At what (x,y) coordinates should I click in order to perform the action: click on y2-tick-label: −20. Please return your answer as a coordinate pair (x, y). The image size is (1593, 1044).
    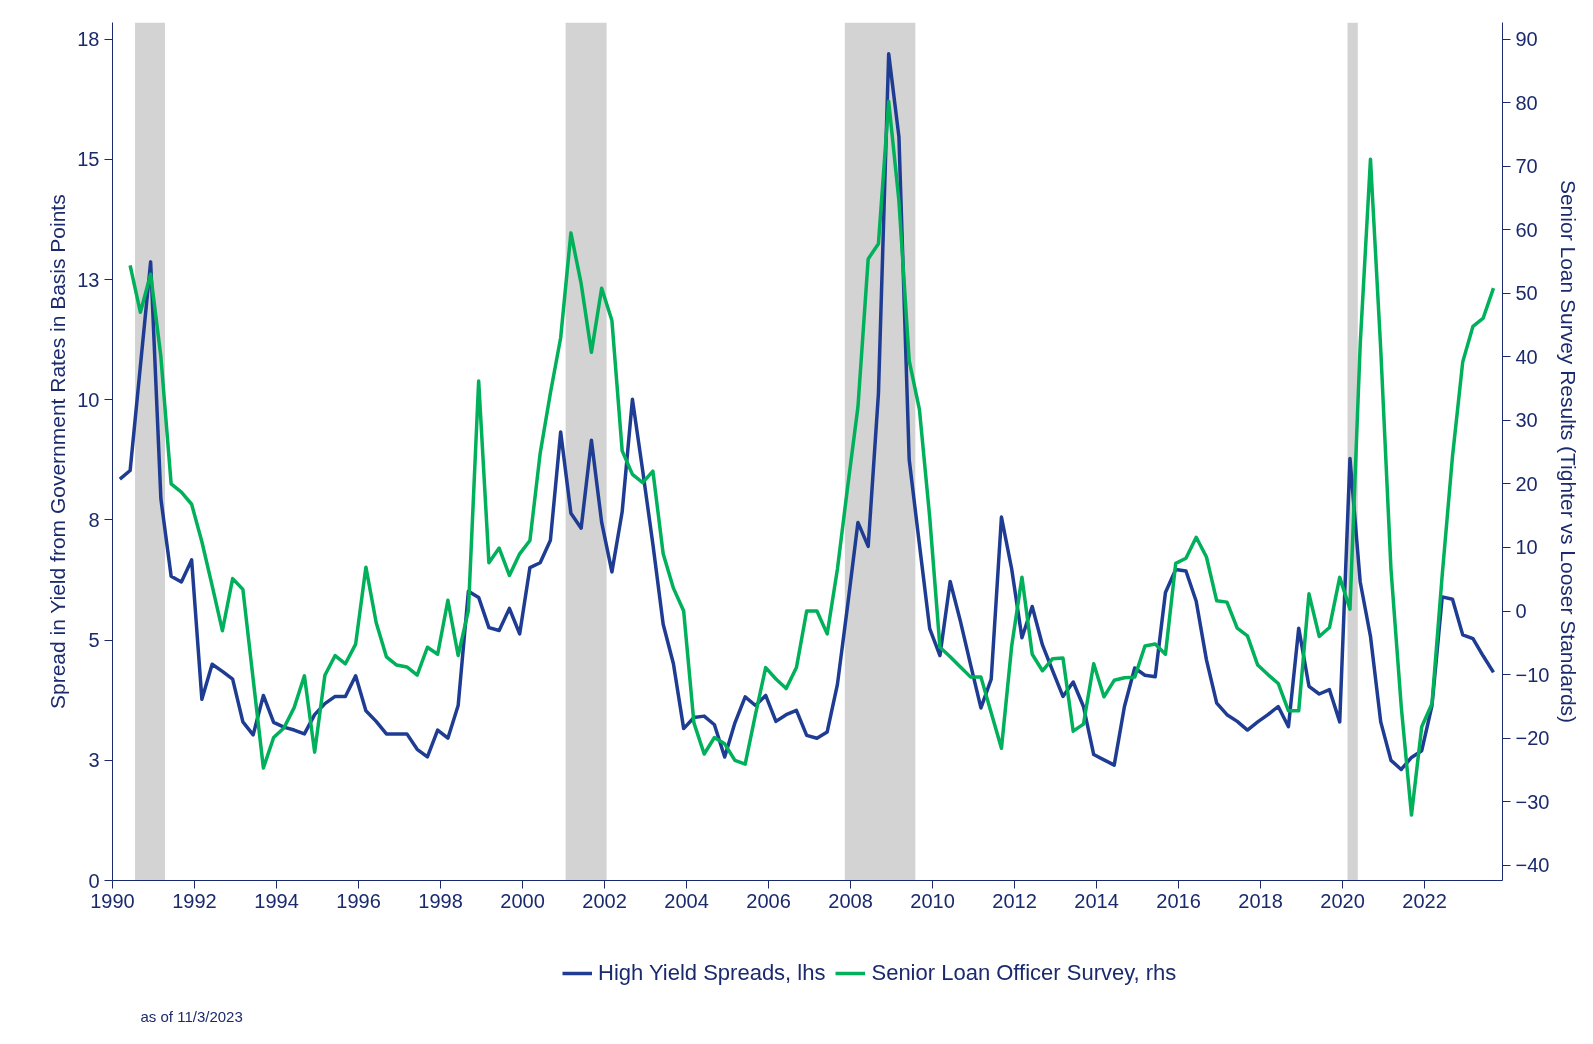
    Looking at the image, I should click on (1532, 738).